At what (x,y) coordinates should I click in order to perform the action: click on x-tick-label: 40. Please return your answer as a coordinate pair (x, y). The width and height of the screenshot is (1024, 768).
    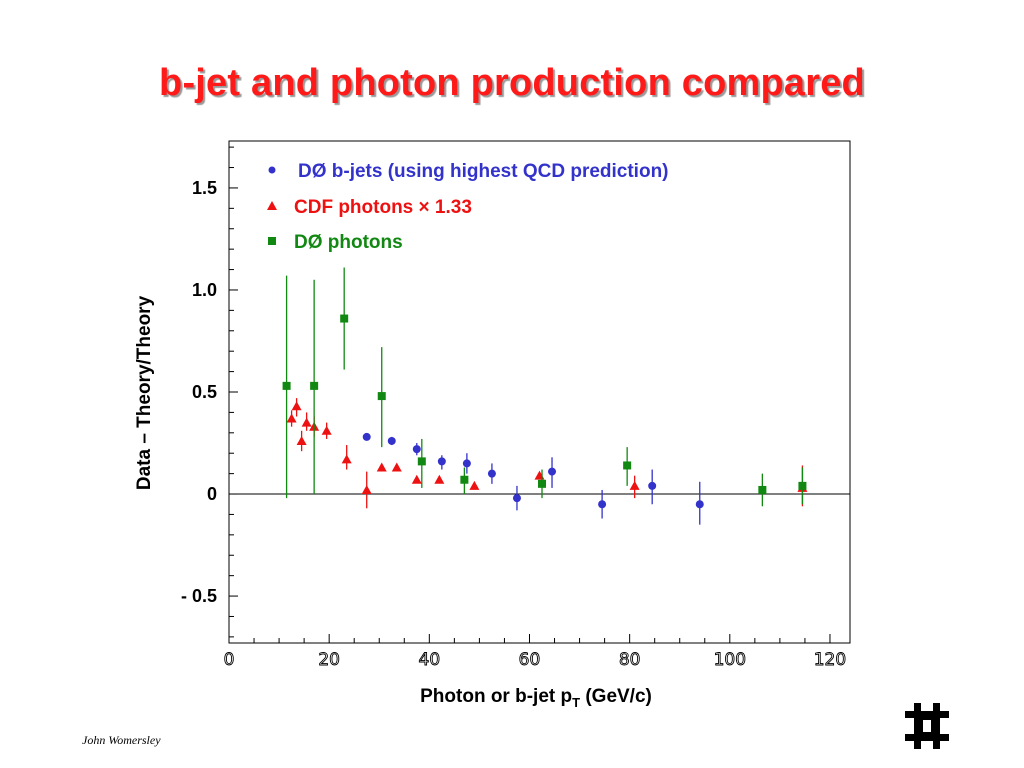
    Looking at the image, I should click on (430, 660).